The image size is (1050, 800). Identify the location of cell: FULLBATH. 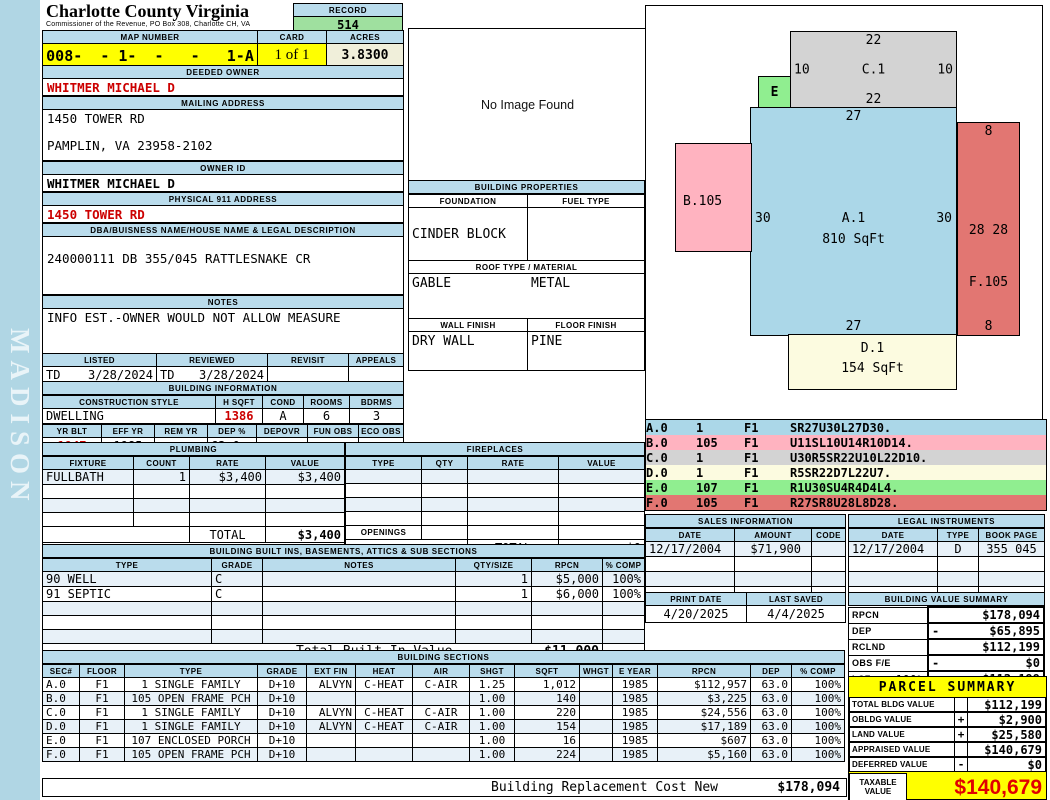
(88, 477).